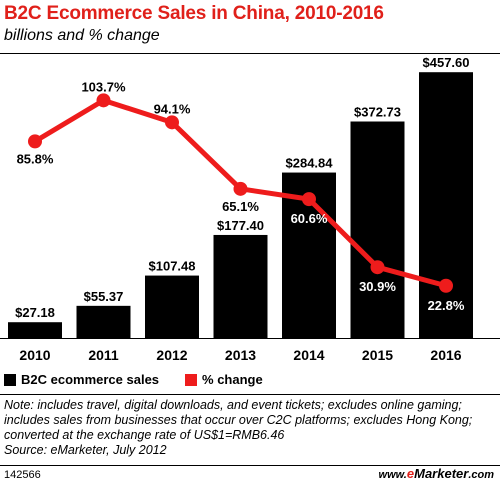 The image size is (500, 487). I want to click on bar-2010, so click(35, 330).